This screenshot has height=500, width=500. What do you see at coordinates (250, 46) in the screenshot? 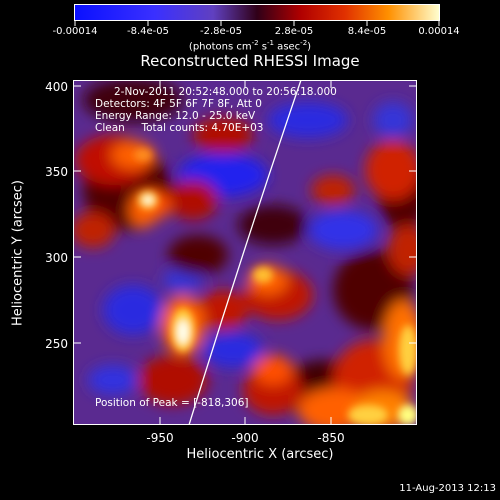
I see `colorbar-units: (photons cm-2 s-1 asec-2)` at bounding box center [250, 46].